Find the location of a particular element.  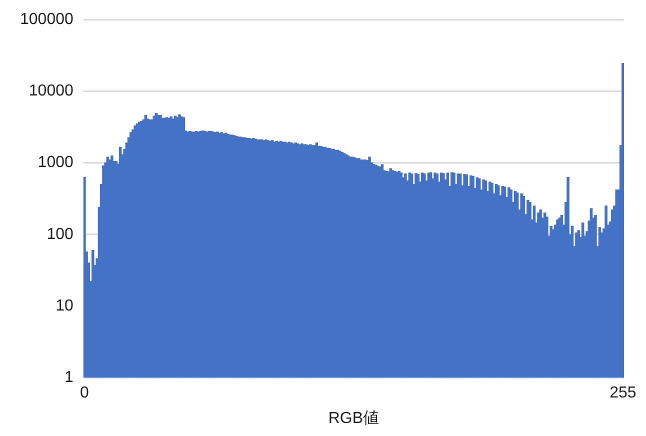

y-tick-label: 1000 is located at coordinates (56, 163).